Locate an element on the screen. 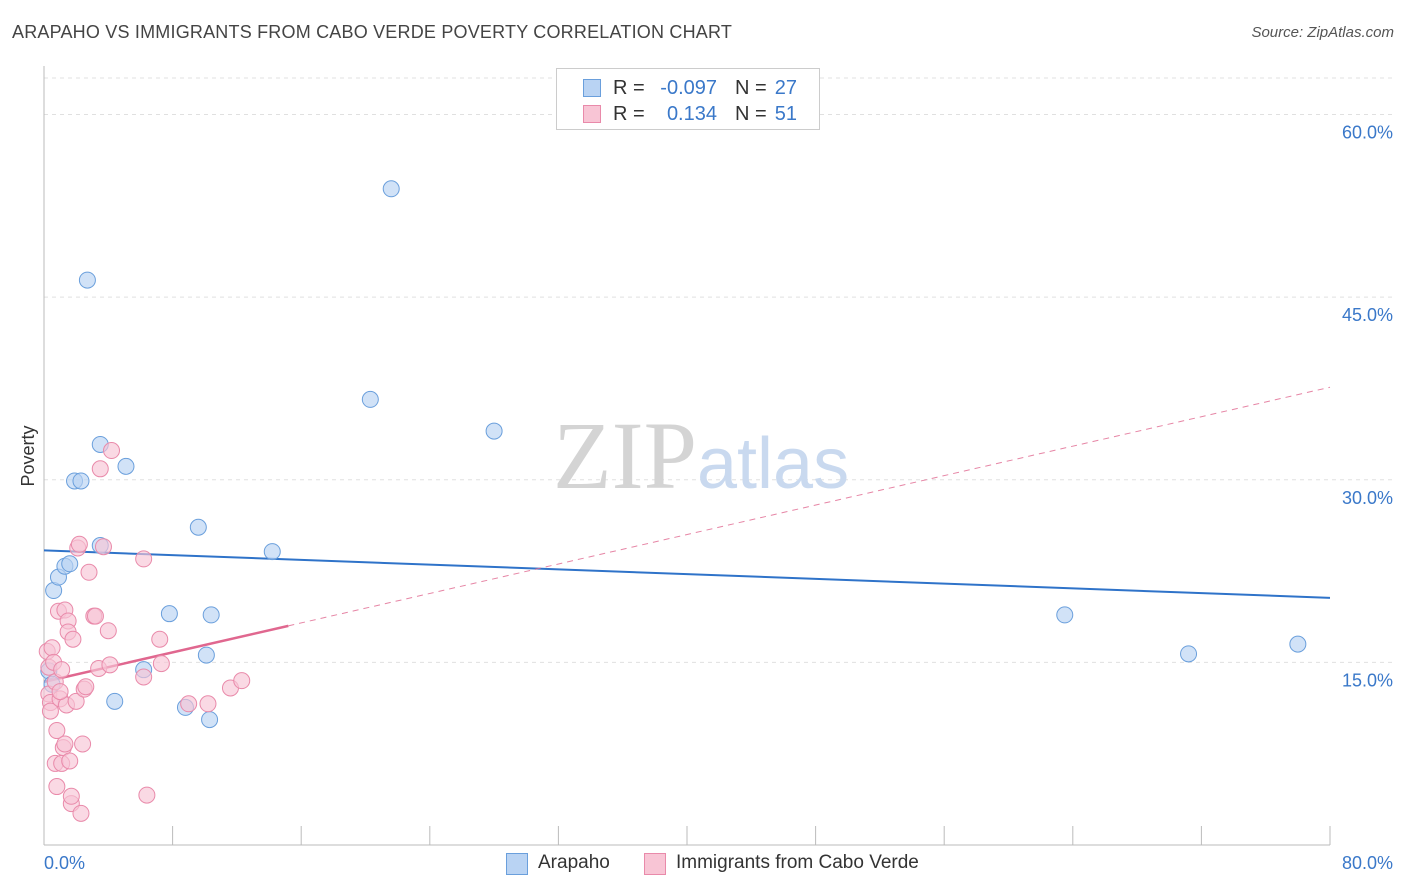  n-value: 27 is located at coordinates (785, 88).